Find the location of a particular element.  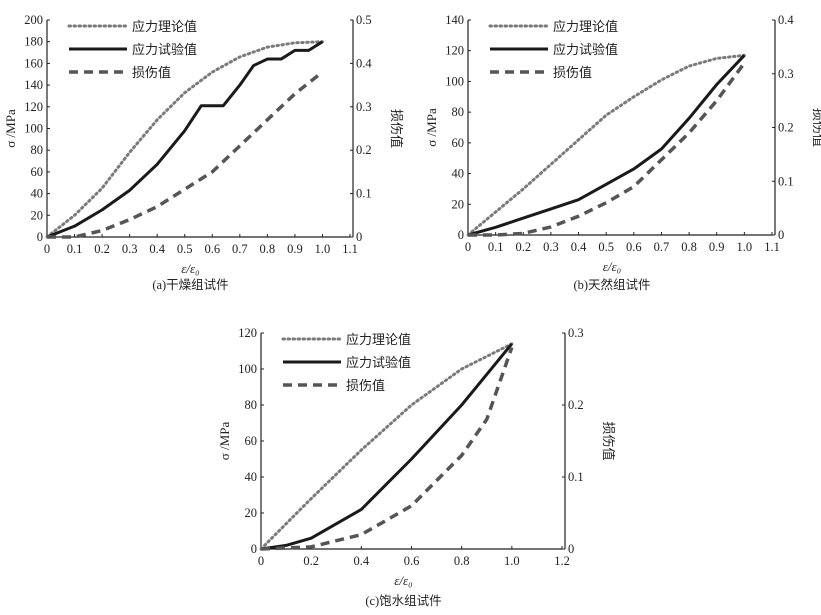

subplot-caption: (a)干燥组试件 is located at coordinates (190, 284).